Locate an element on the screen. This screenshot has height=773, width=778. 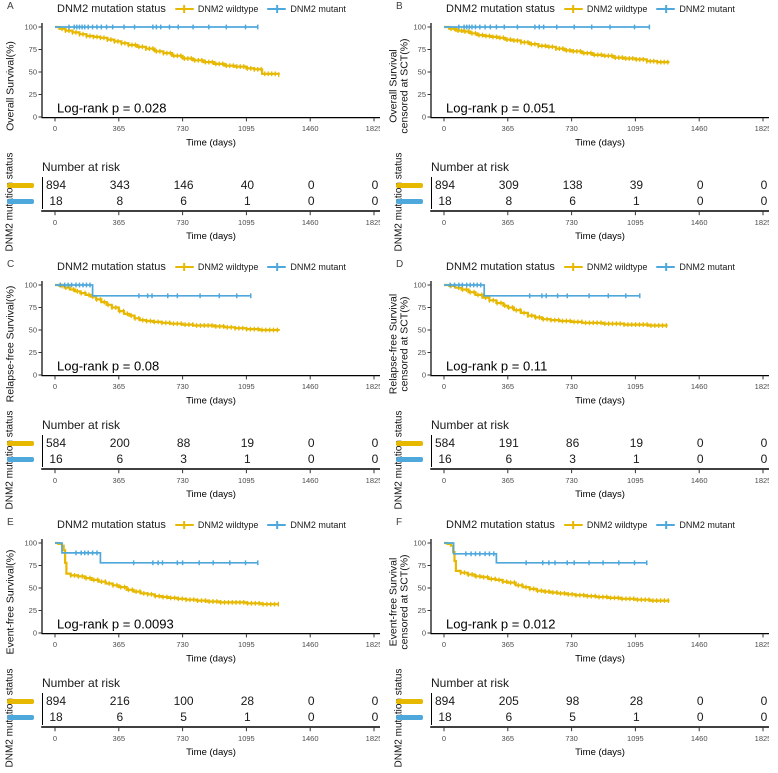
risk-table-row: 894 205 98 28 0 0 is located at coordinates (582, 701).